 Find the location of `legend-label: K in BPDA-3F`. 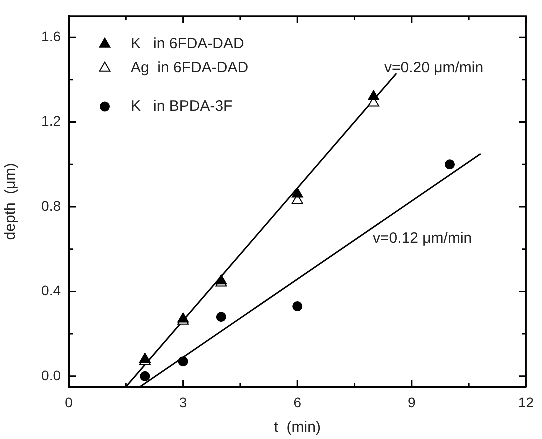

legend-label: K in BPDA-3F is located at coordinates (182, 106).